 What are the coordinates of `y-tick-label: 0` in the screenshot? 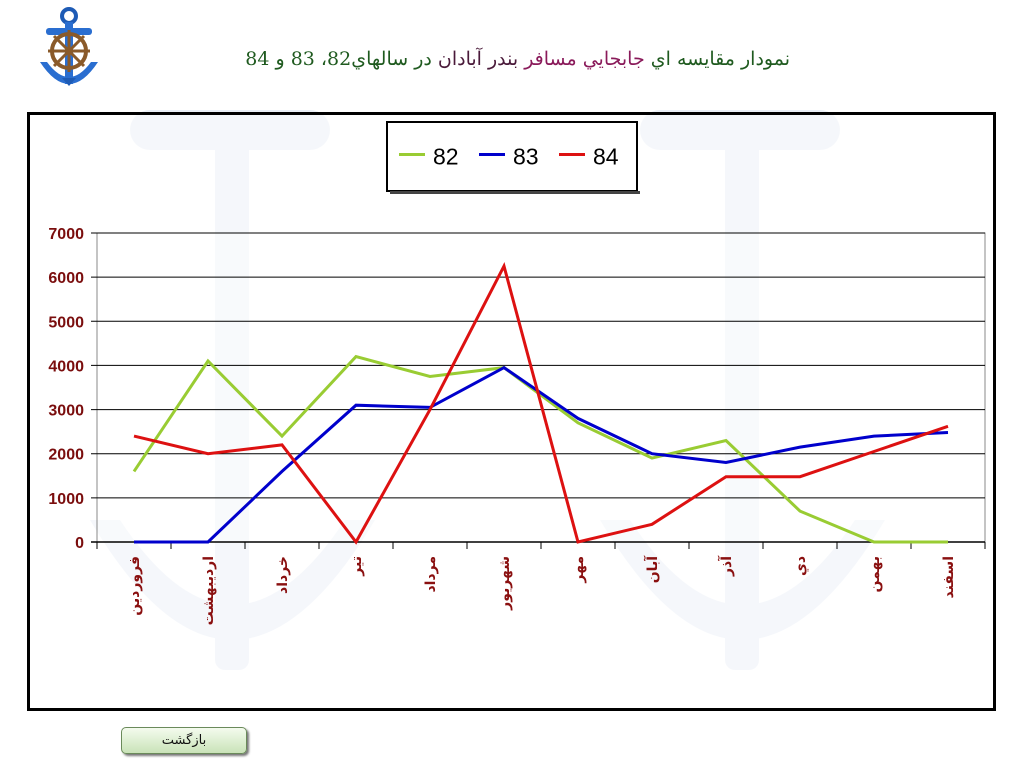 It's located at (79, 543).